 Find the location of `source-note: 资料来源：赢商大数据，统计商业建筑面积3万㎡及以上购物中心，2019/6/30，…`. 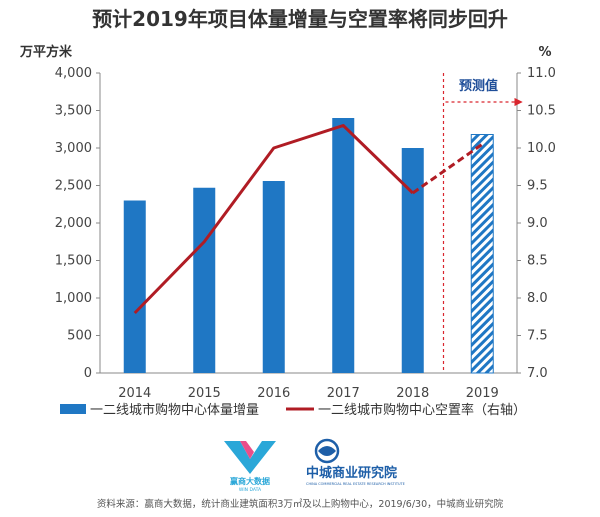

source-note: 资料来源：赢商大数据，统计商业建筑面积3万㎡及以上购物中心，2019/6/30，… is located at coordinates (300, 504).